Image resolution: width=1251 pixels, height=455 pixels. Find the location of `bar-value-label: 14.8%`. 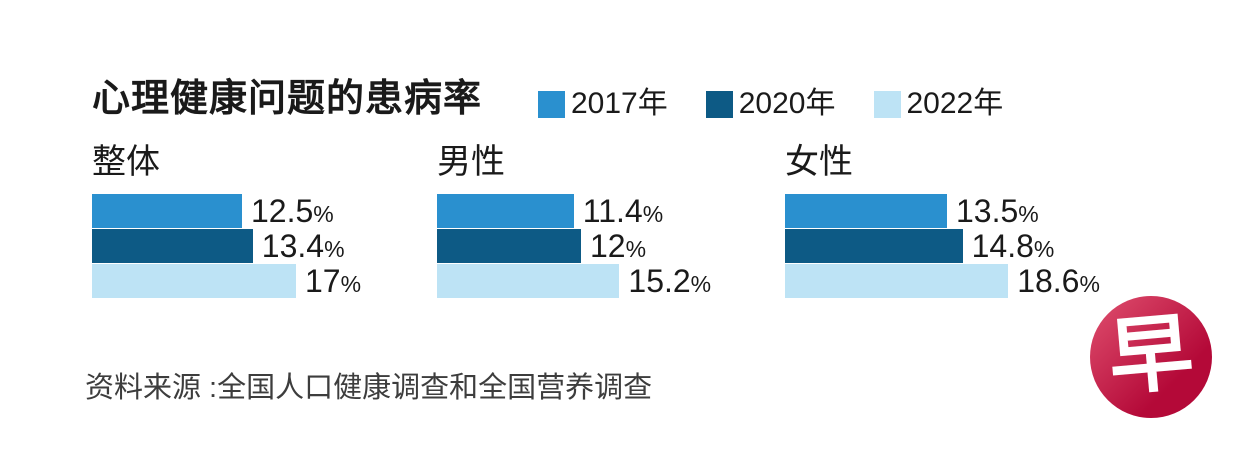

bar-value-label: 14.8% is located at coordinates (1013, 246).